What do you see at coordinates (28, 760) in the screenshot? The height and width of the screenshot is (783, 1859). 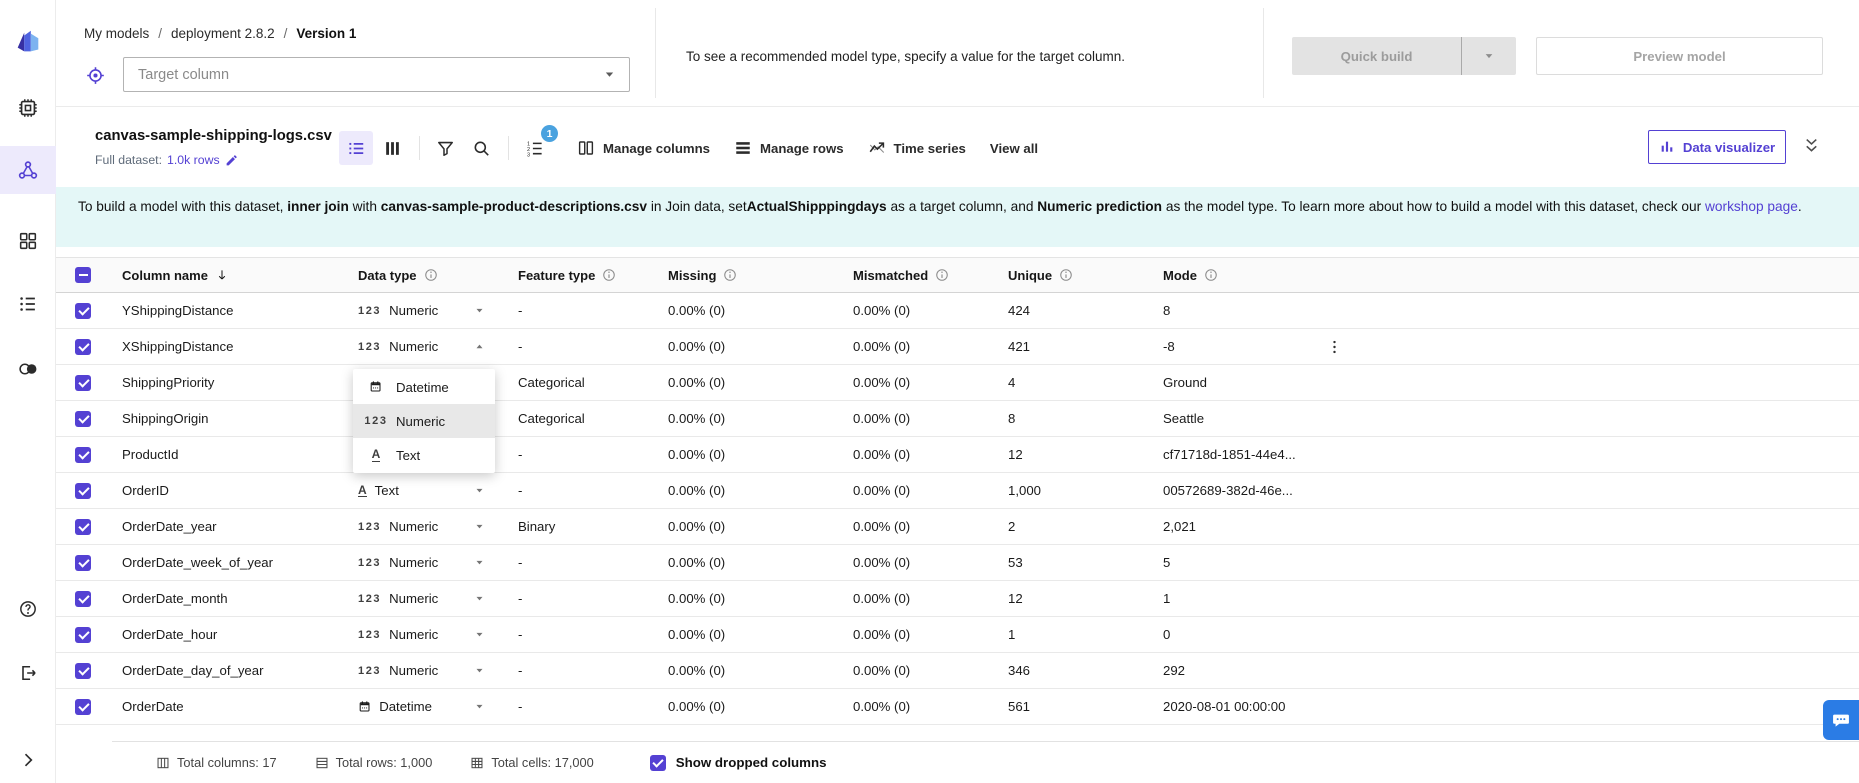 I see `sidebar-item-expand` at bounding box center [28, 760].